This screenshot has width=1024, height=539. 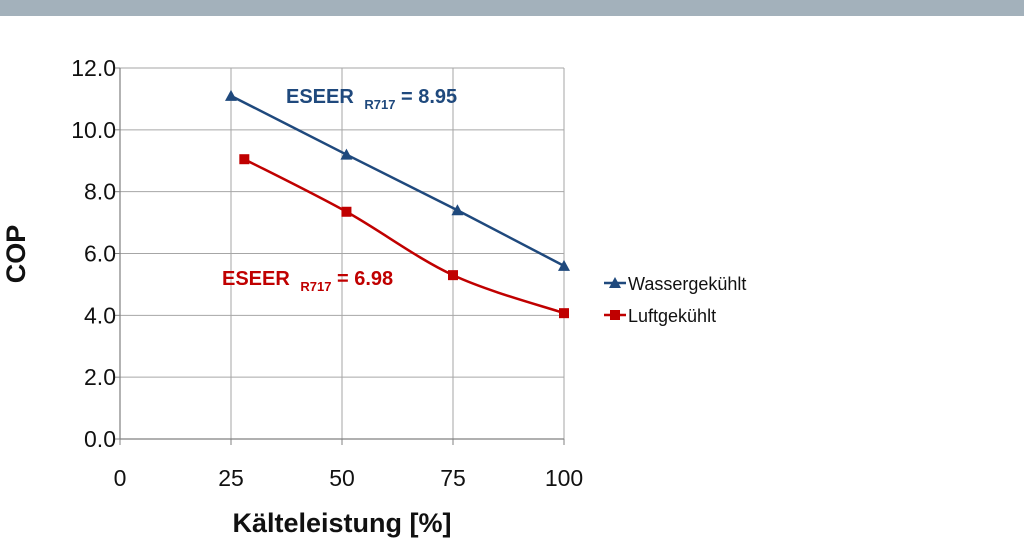 I want to click on series-line-luftgekuehlt, so click(x=404, y=236).